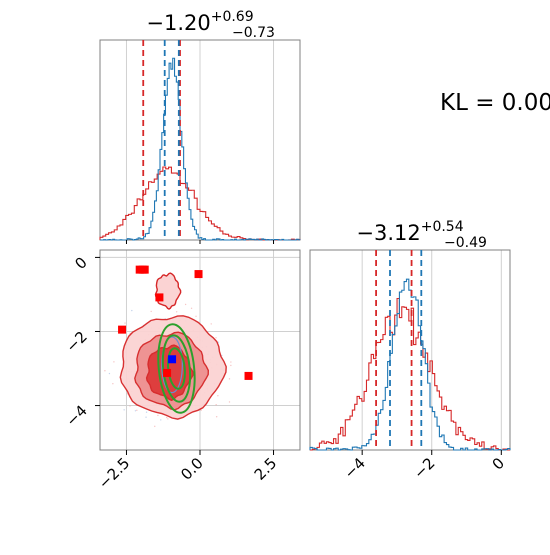  I want to click on top-left-title-plus: +0.69, so click(232, 17).